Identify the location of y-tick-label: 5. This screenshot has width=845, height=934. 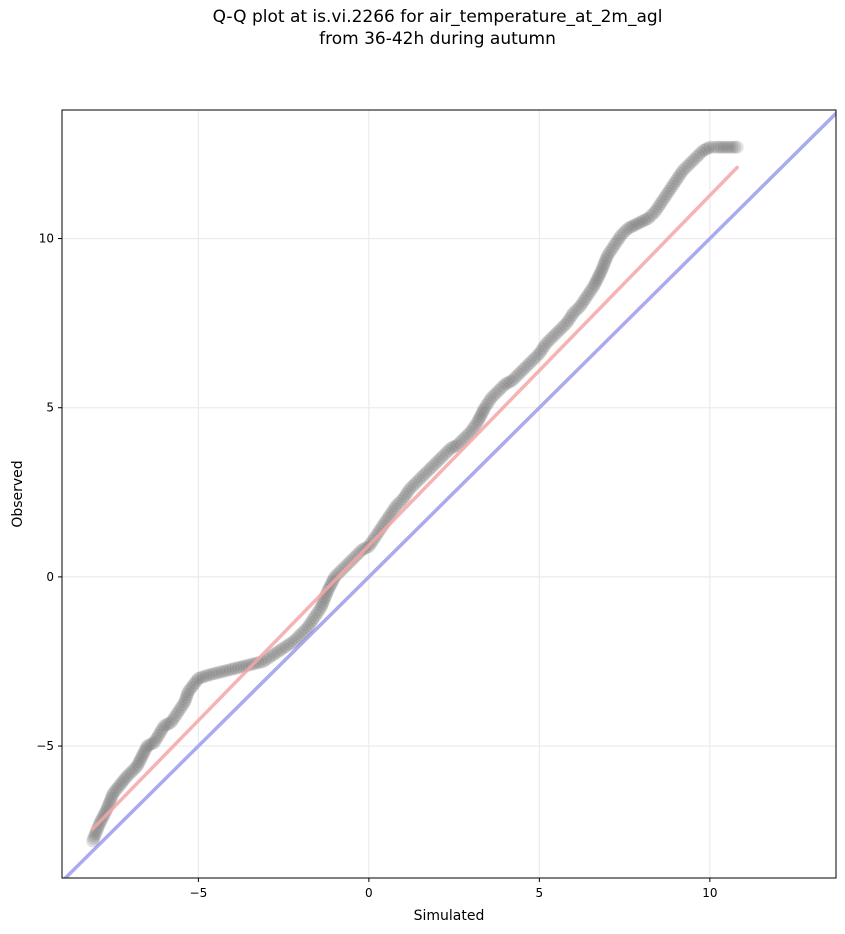
(50, 408).